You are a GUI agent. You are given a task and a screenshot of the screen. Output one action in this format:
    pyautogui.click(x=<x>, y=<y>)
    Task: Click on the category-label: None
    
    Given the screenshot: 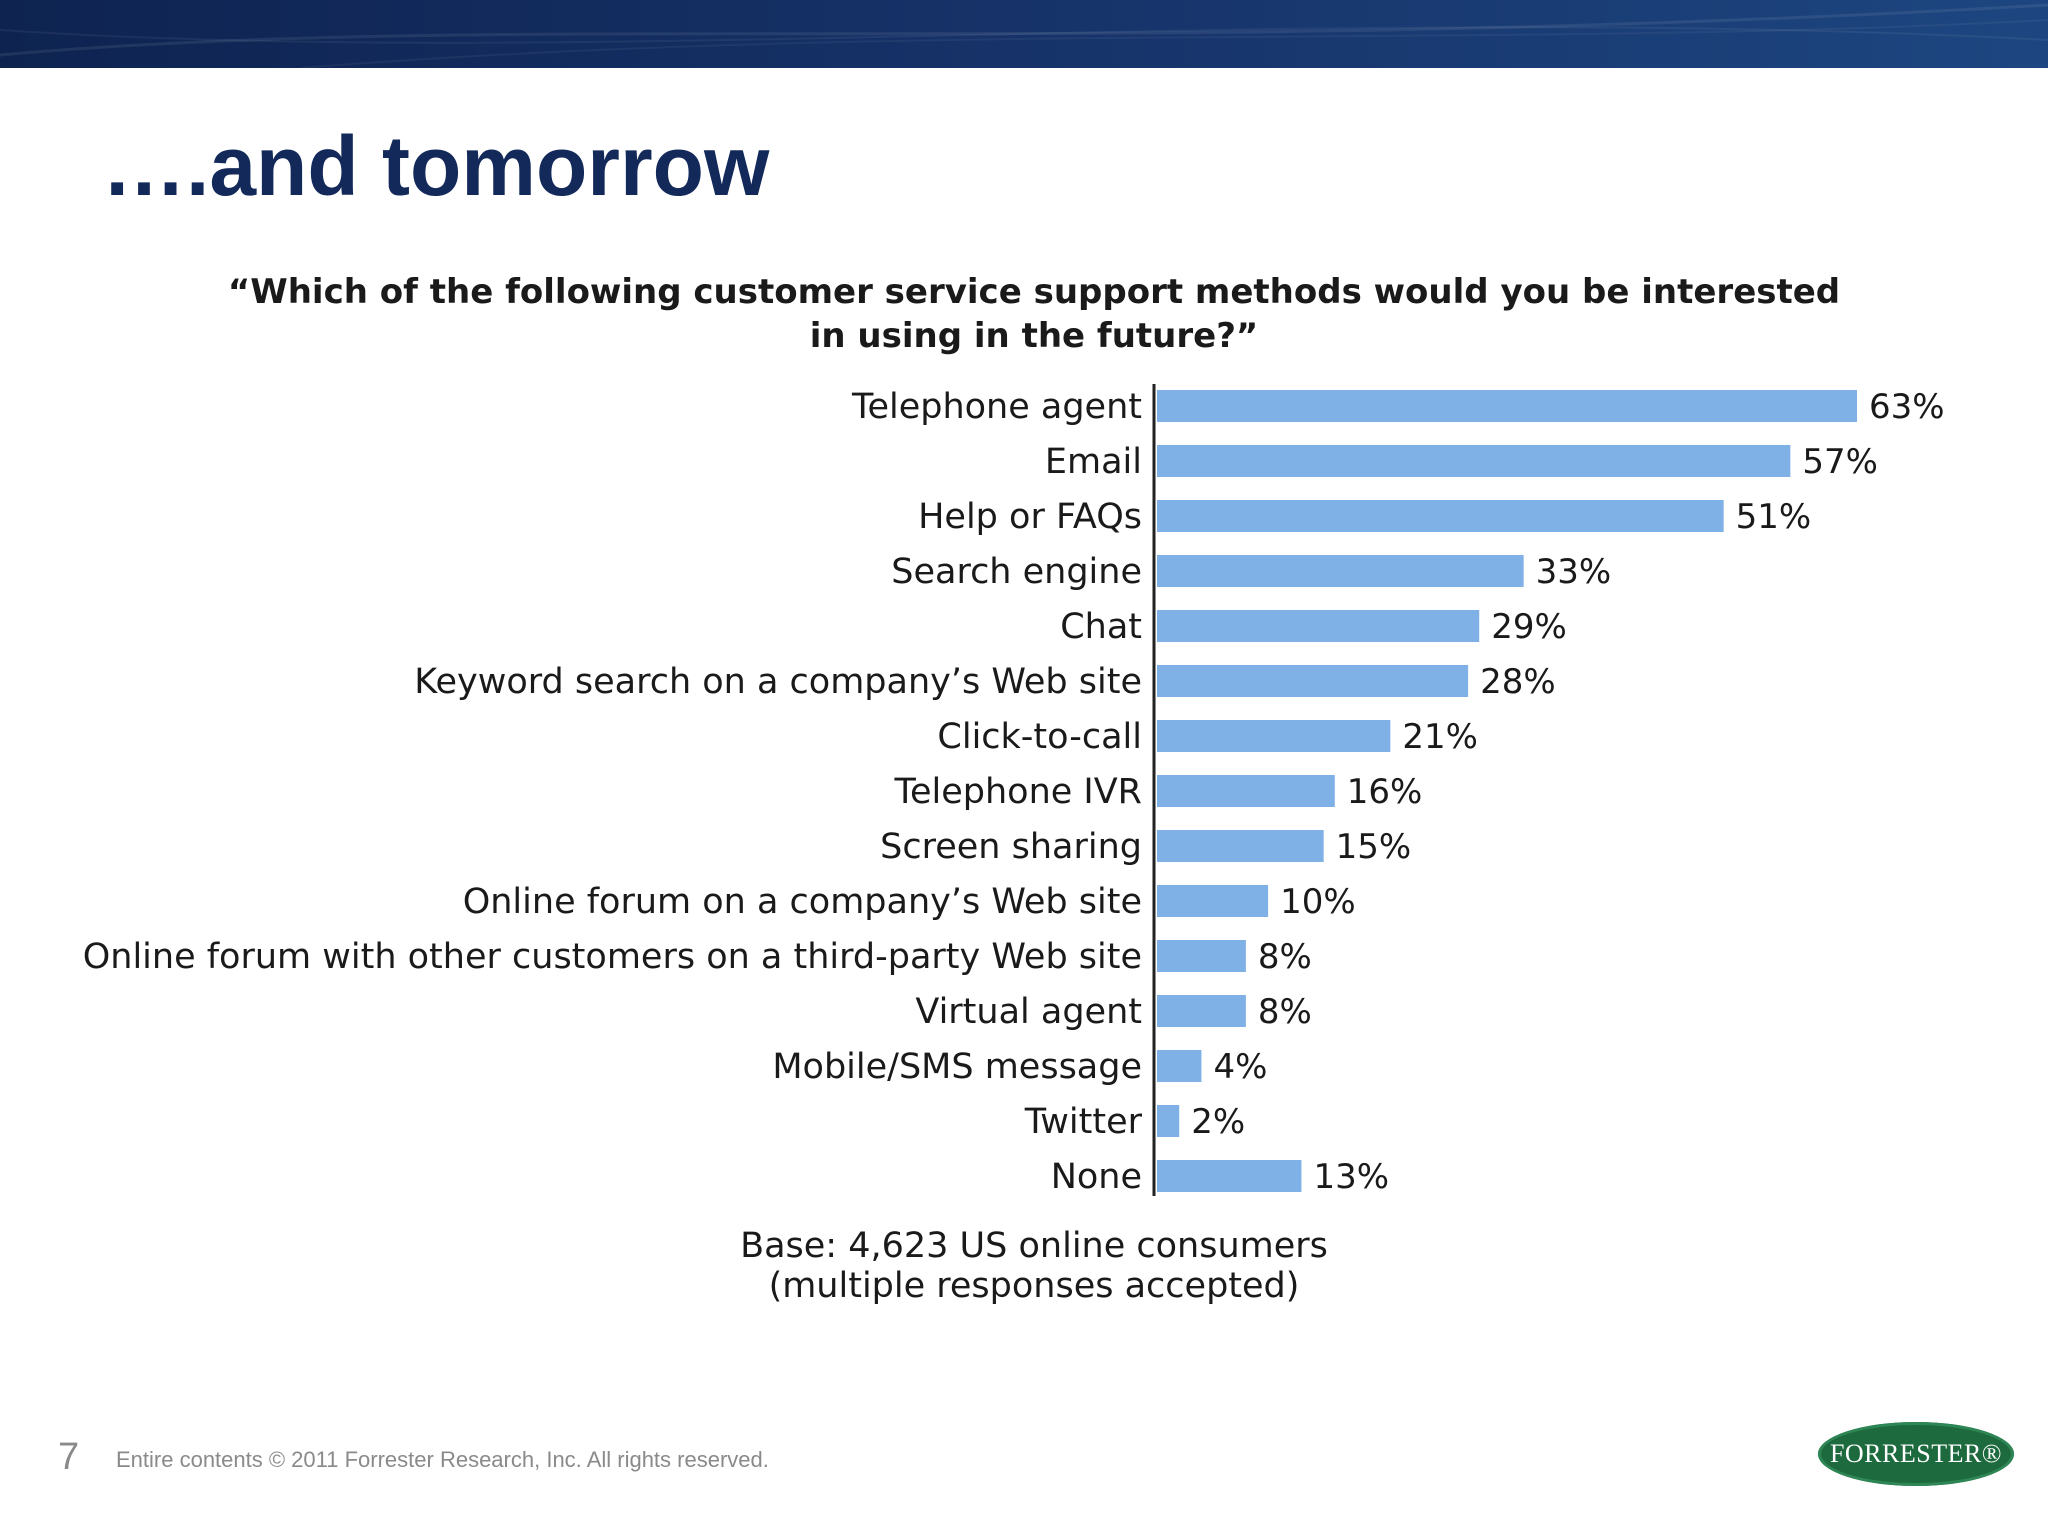 What is the action you would take?
    pyautogui.click(x=1096, y=1177)
    